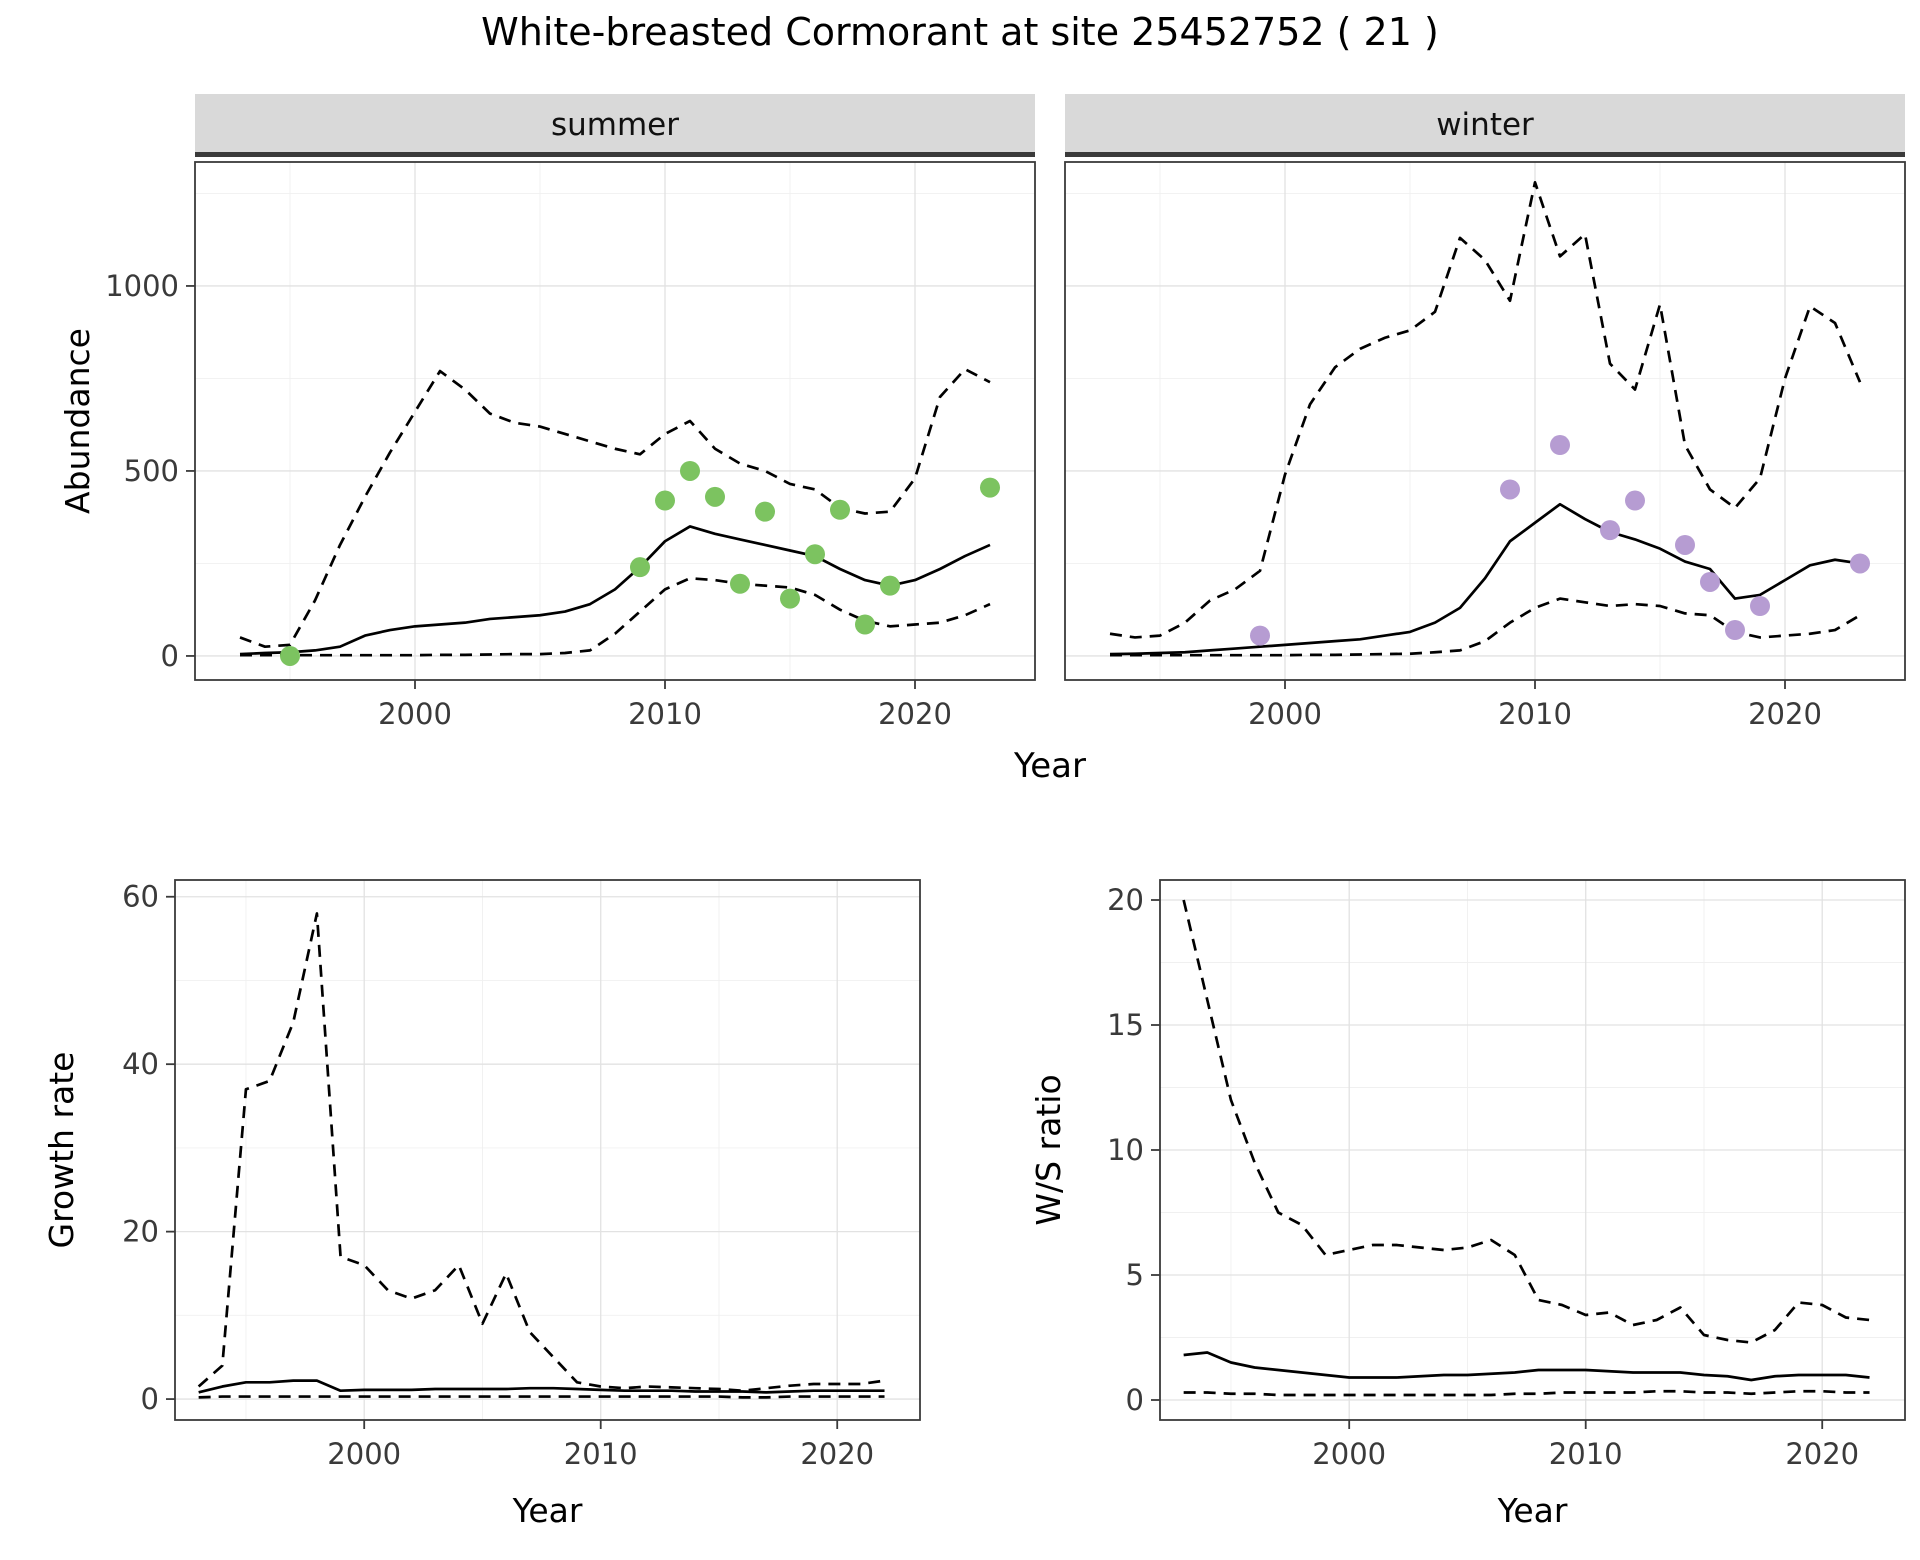 This screenshot has width=1920, height=1560. I want to click on y-tick-label: 40, so click(140, 1064).